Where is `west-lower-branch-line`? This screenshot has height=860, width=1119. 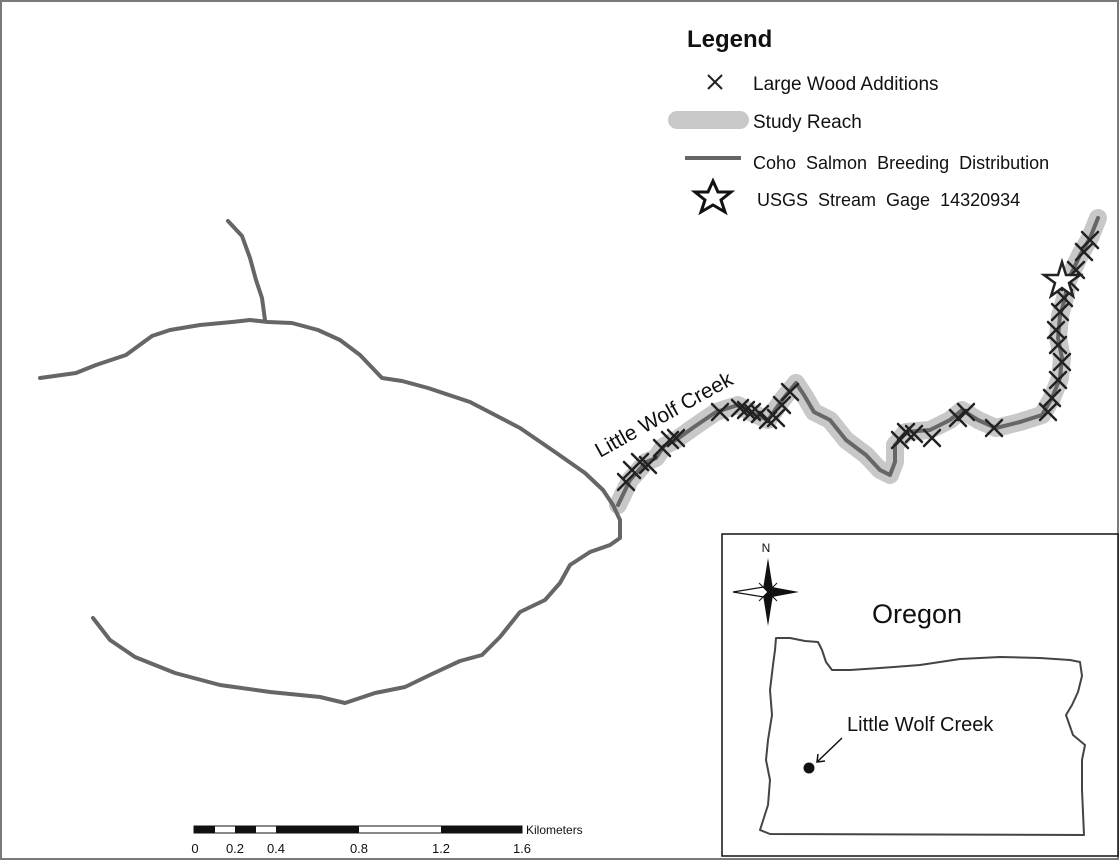
west-lower-branch-line is located at coordinates (356, 611).